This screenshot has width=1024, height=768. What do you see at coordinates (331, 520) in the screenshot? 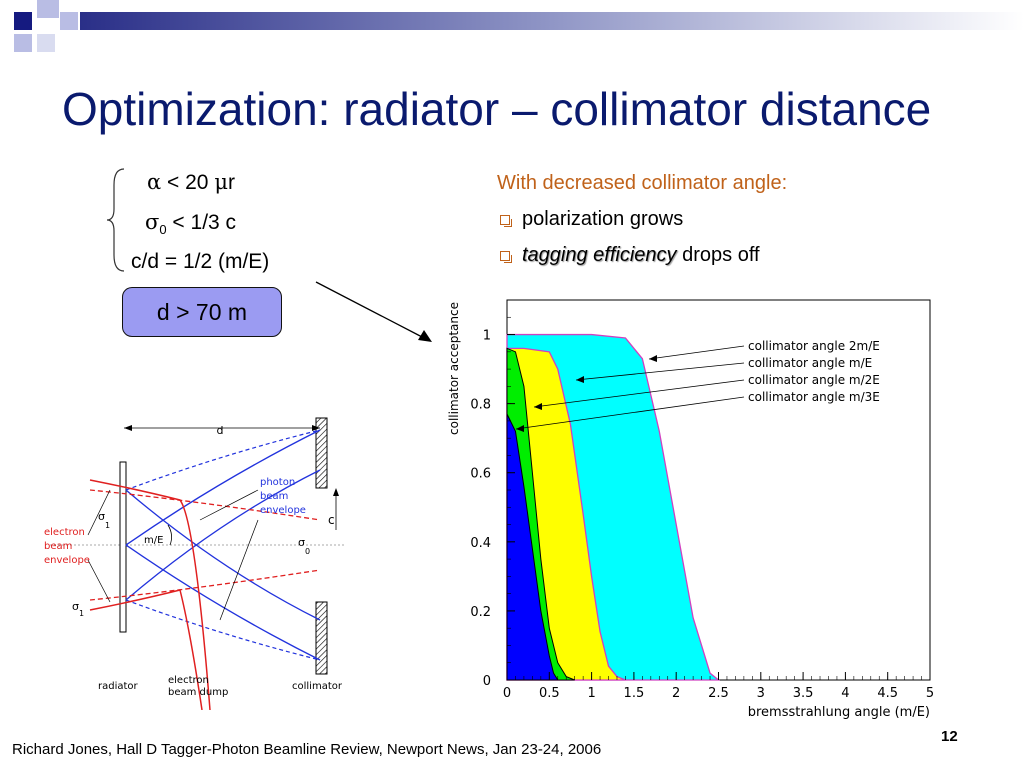
I see `c-label: c` at bounding box center [331, 520].